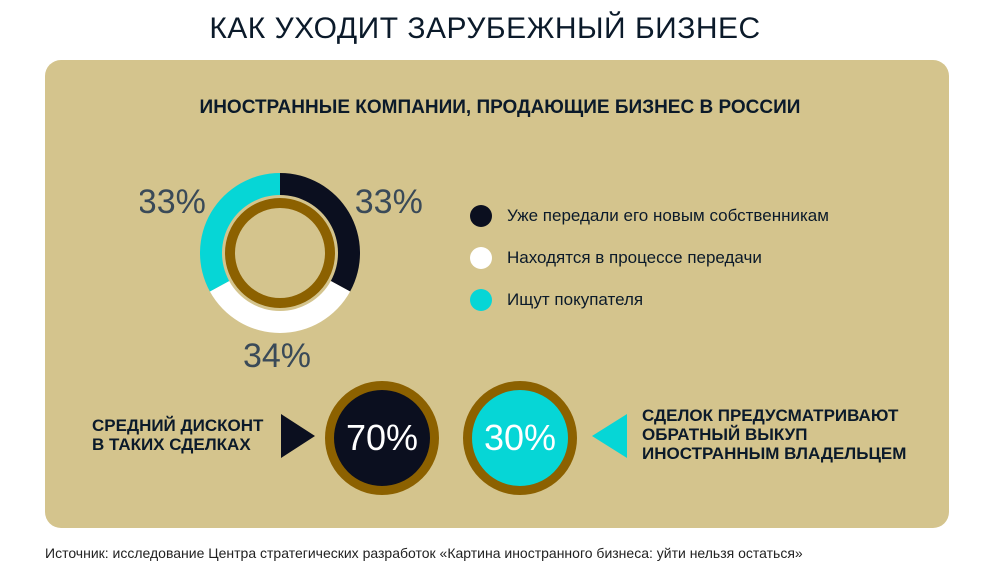 This screenshot has height=587, width=1000. Describe the element at coordinates (668, 215) in the screenshot. I see `legend-label: Уже передали его новым собственникам` at that location.